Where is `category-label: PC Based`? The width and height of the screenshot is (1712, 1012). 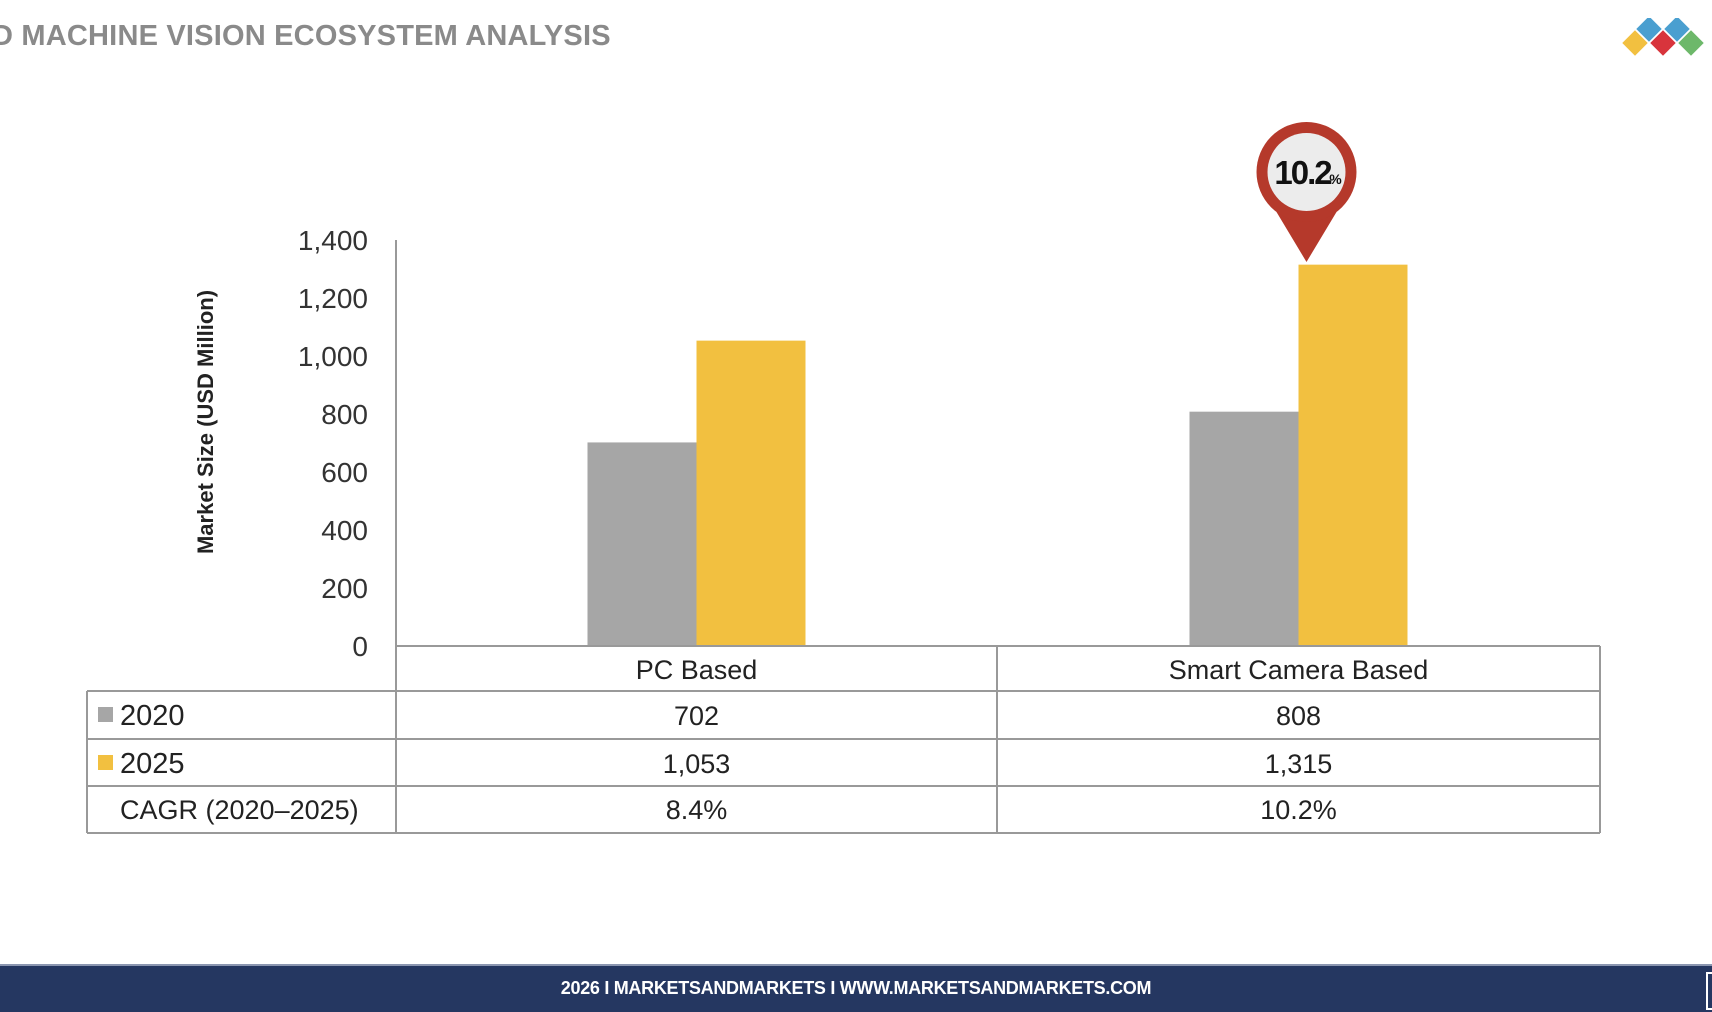
category-label: PC Based is located at coordinates (697, 670).